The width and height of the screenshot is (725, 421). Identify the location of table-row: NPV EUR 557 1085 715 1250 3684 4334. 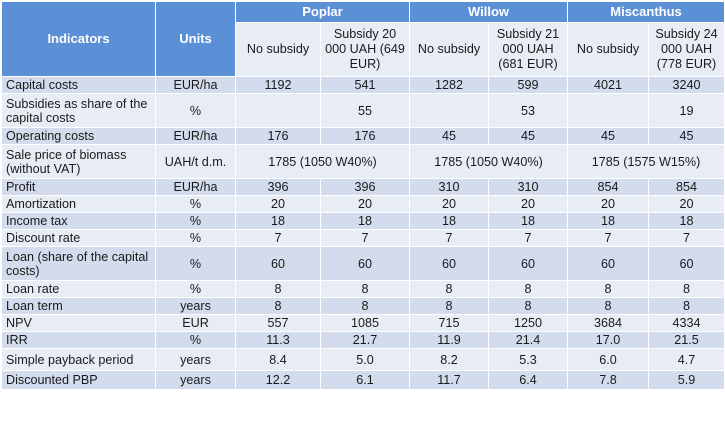
(363, 323).